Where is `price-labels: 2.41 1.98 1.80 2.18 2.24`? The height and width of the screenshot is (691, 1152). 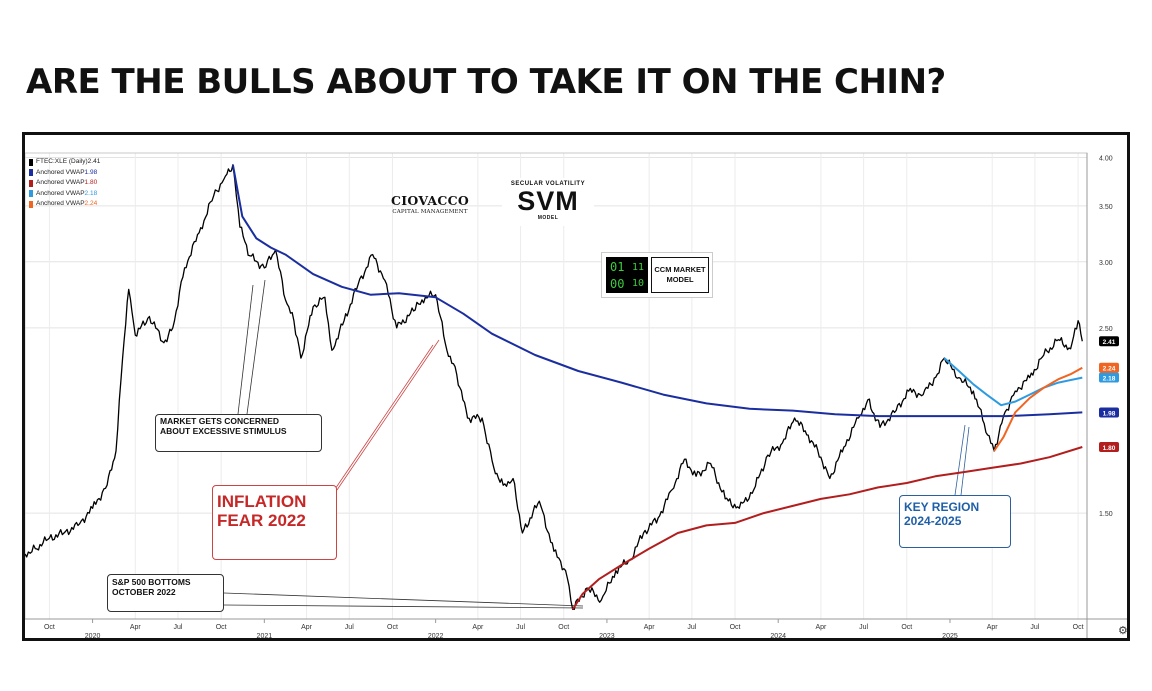
price-labels: 2.41 1.98 1.80 2.18 2.24 is located at coordinates (1109, 394).